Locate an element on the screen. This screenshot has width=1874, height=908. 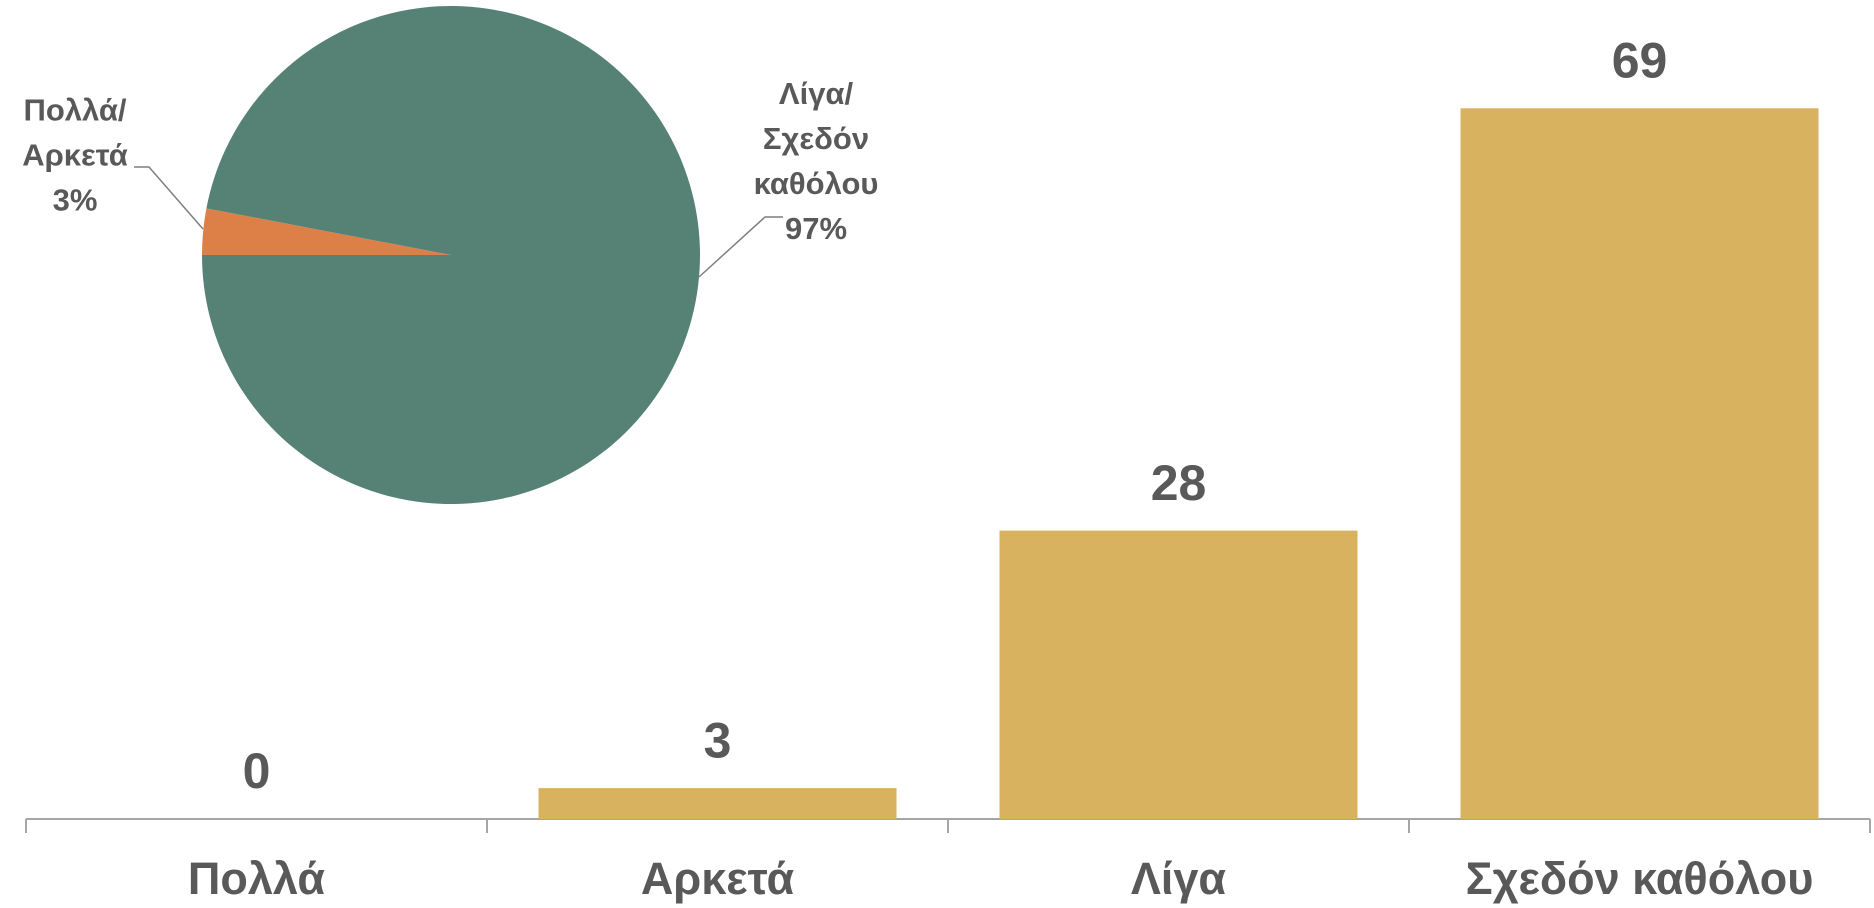
pie-value: 3% is located at coordinates (75, 200).